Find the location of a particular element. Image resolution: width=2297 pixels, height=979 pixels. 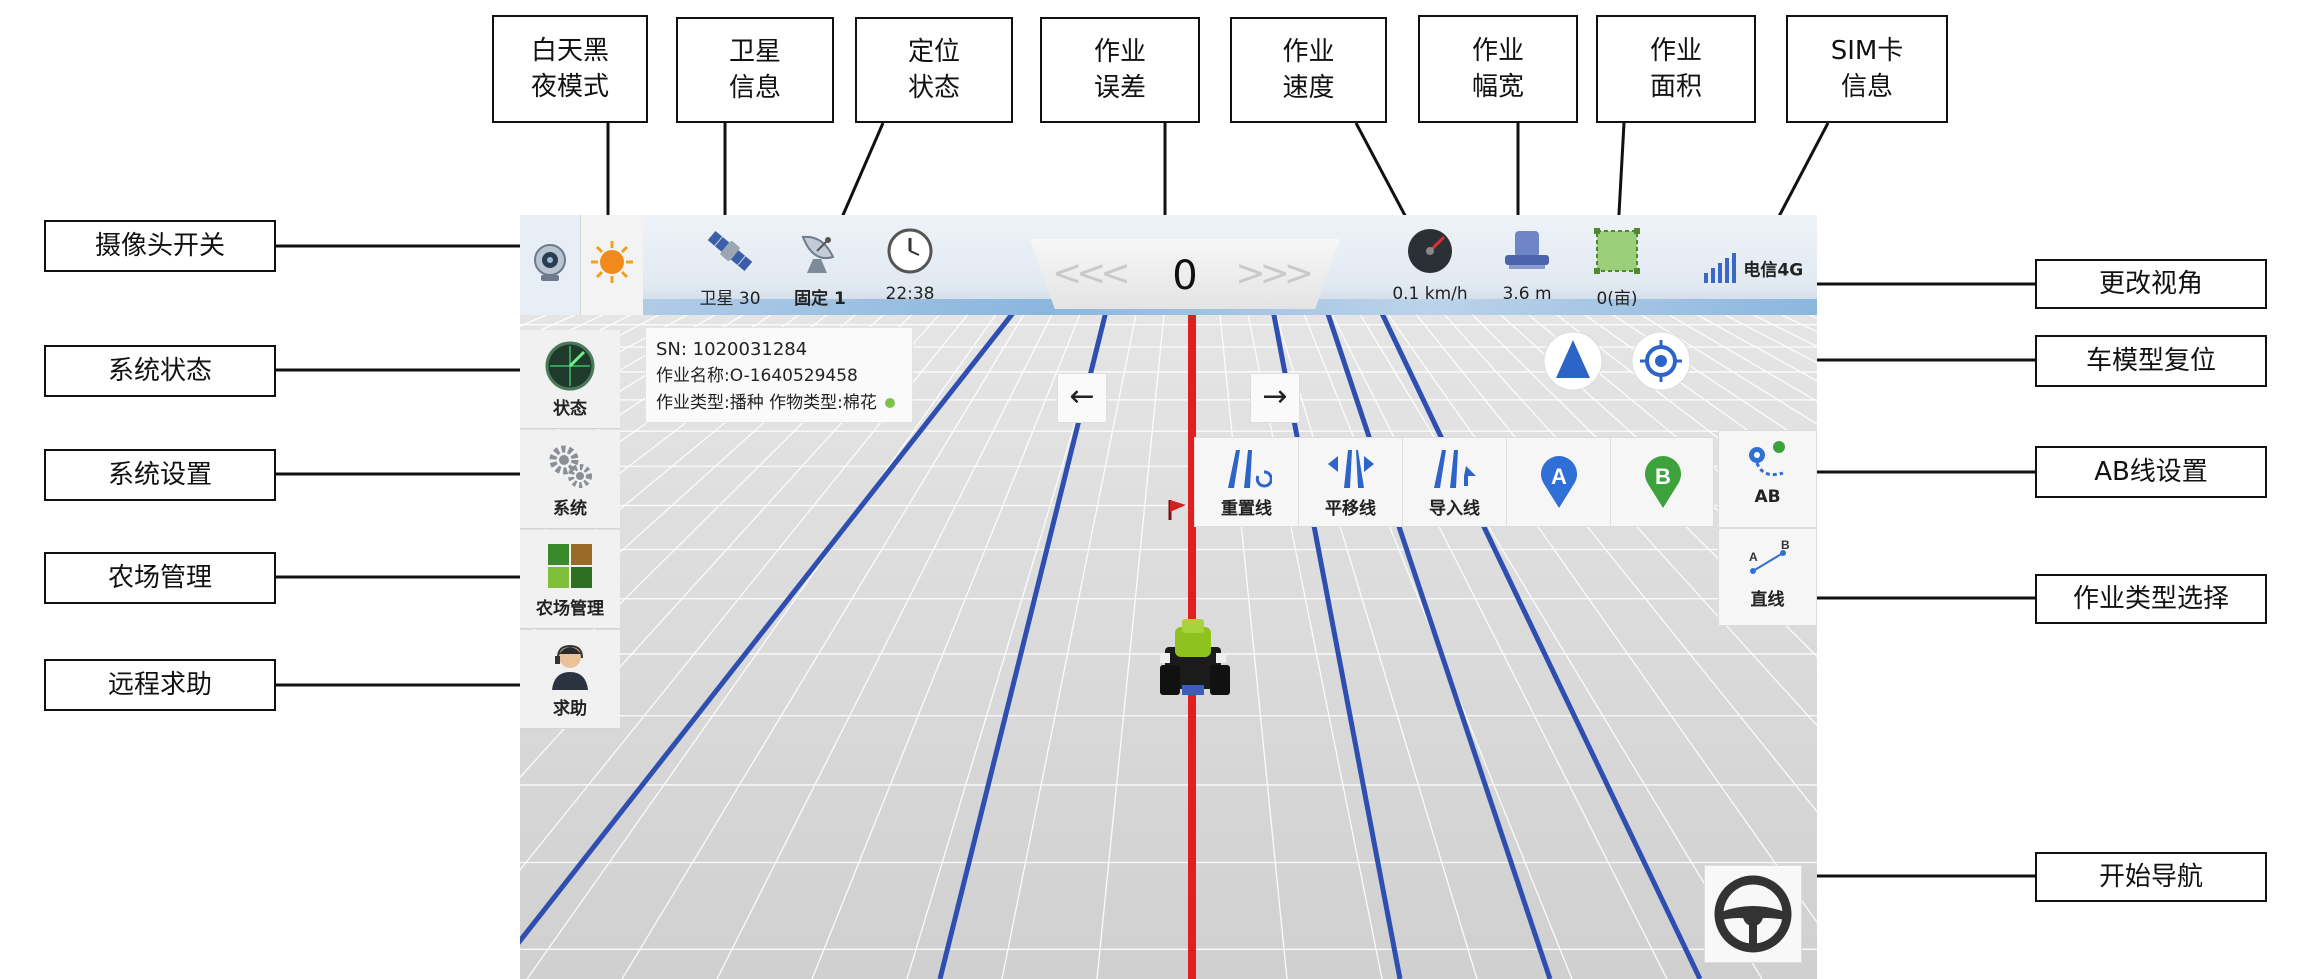

ab-label: AB is located at coordinates (1767, 497).